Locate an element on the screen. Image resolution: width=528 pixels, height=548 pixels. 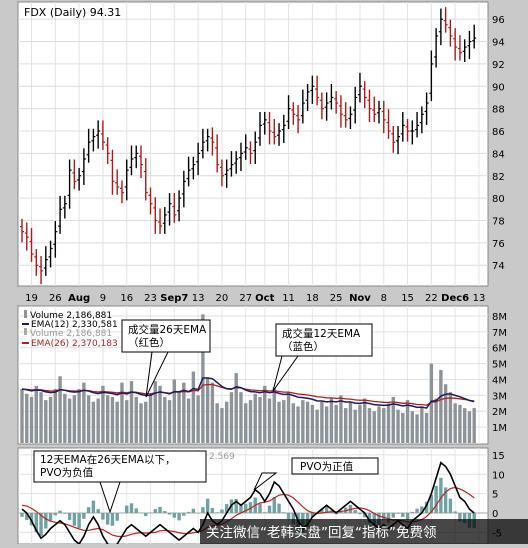
callout-pvo-negative-box is located at coordinates (120, 466).